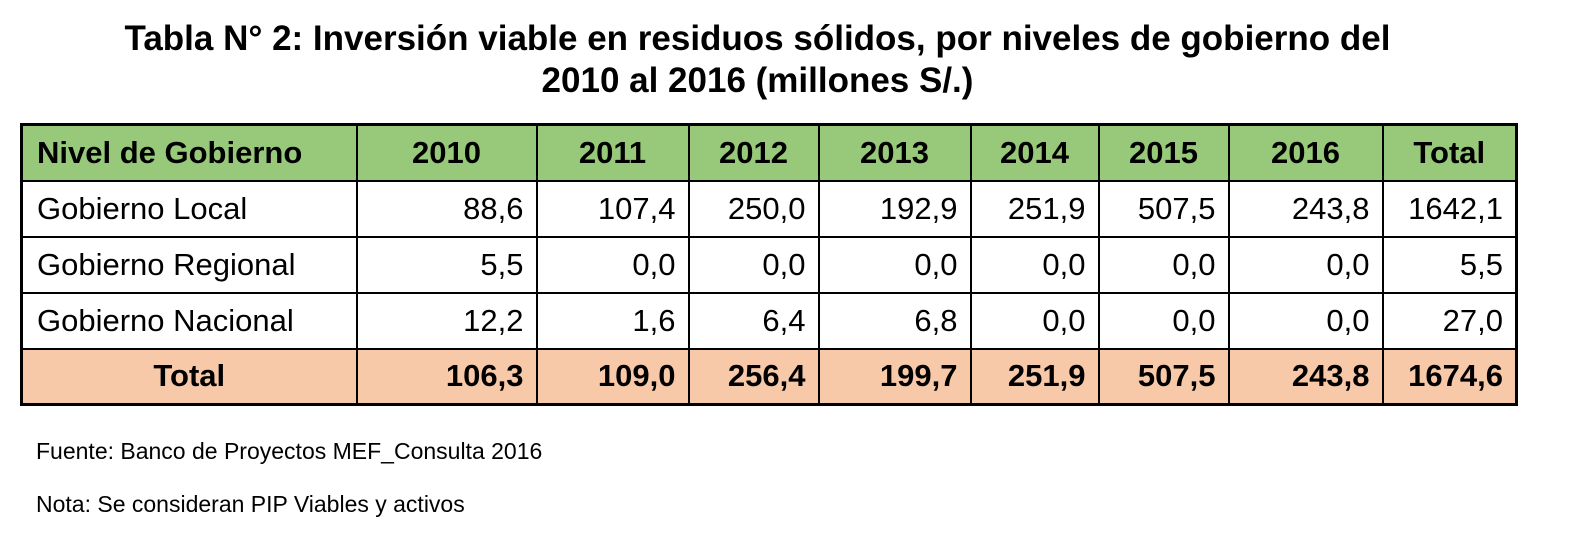 The image size is (1579, 540). I want to click on table-cell-total: 1642,1, so click(1449, 208).